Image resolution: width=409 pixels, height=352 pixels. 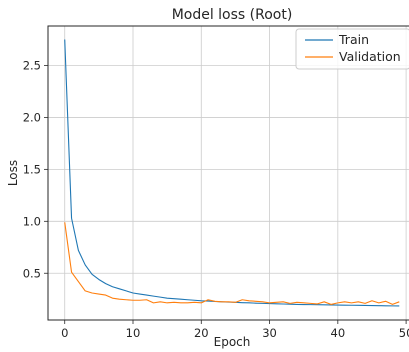 What do you see at coordinates (232, 15) in the screenshot?
I see `chart-title: Model loss (Root)` at bounding box center [232, 15].